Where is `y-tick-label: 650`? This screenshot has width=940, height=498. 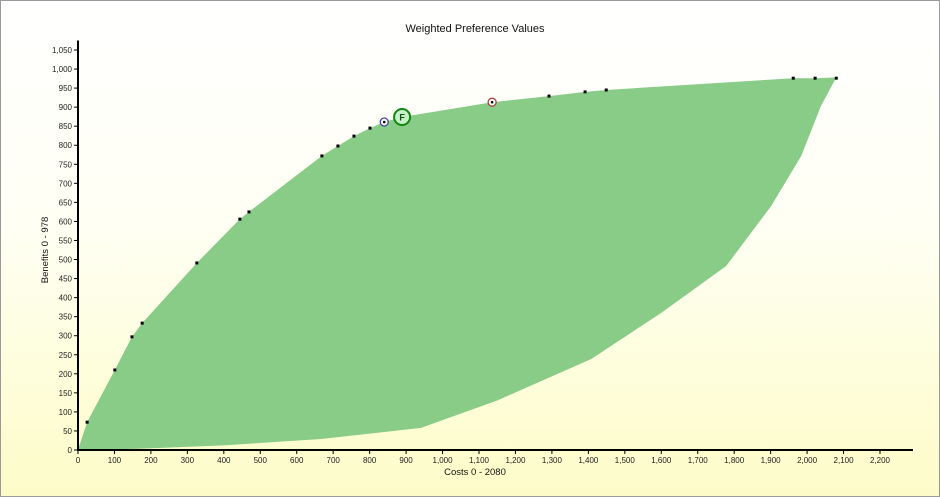
y-tick-label: 650 is located at coordinates (66, 202).